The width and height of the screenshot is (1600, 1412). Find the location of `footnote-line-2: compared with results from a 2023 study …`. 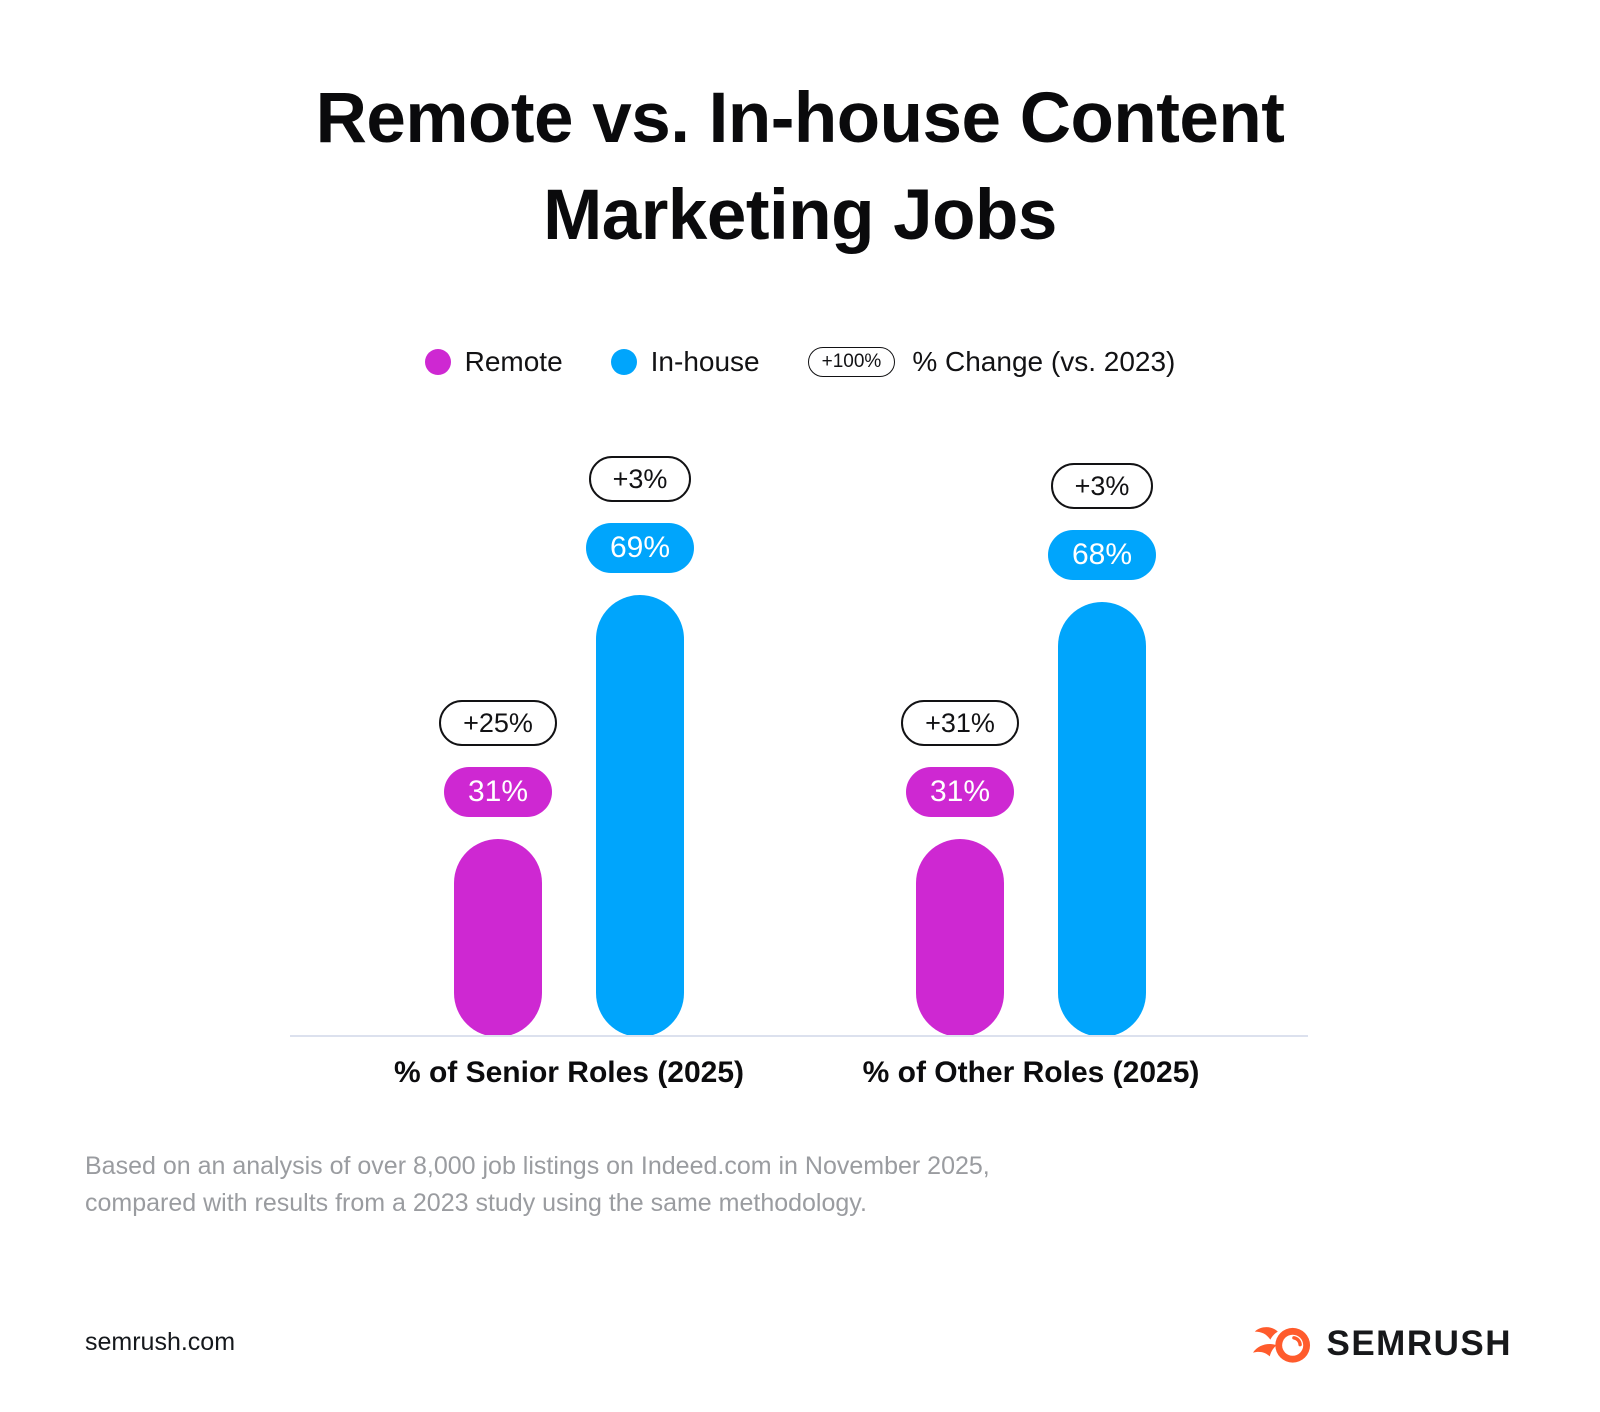

footnote-line-2: compared with results from a 2023 study … is located at coordinates (476, 1203).